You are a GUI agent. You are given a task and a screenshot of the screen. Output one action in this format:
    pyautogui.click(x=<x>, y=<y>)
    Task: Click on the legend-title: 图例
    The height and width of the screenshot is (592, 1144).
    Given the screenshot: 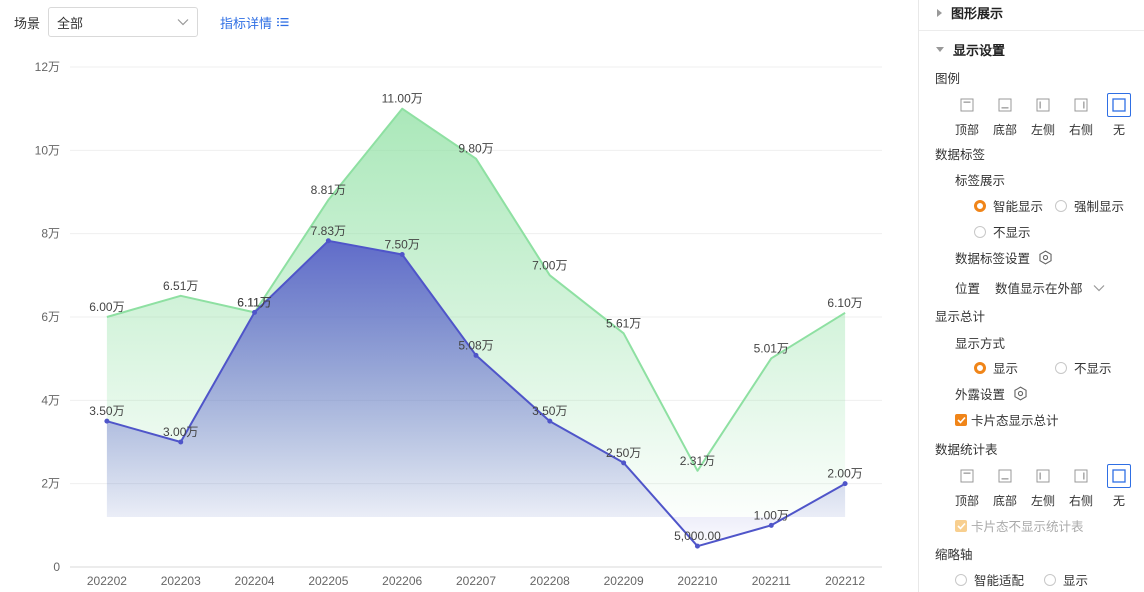 What is the action you would take?
    pyautogui.click(x=948, y=79)
    